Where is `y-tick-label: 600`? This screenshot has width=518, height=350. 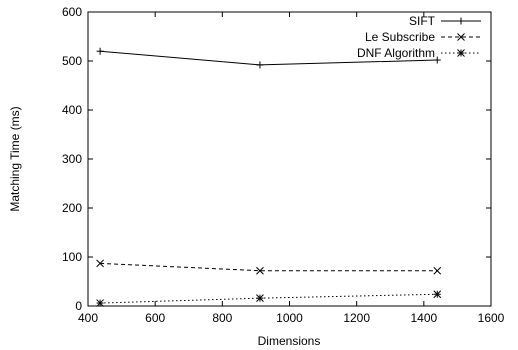 y-tick-label: 600 is located at coordinates (72, 12).